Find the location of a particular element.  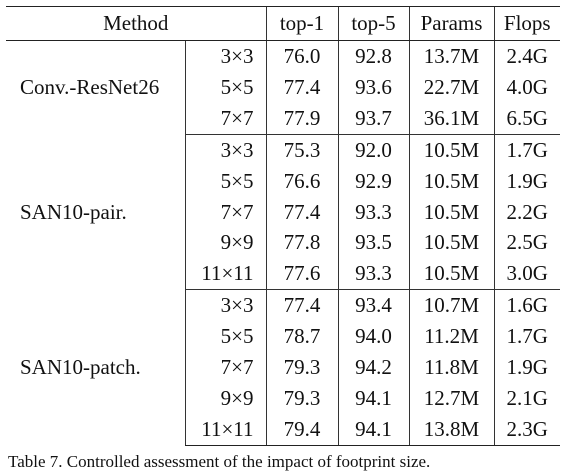

params-cell: 22.7M is located at coordinates (451, 87).